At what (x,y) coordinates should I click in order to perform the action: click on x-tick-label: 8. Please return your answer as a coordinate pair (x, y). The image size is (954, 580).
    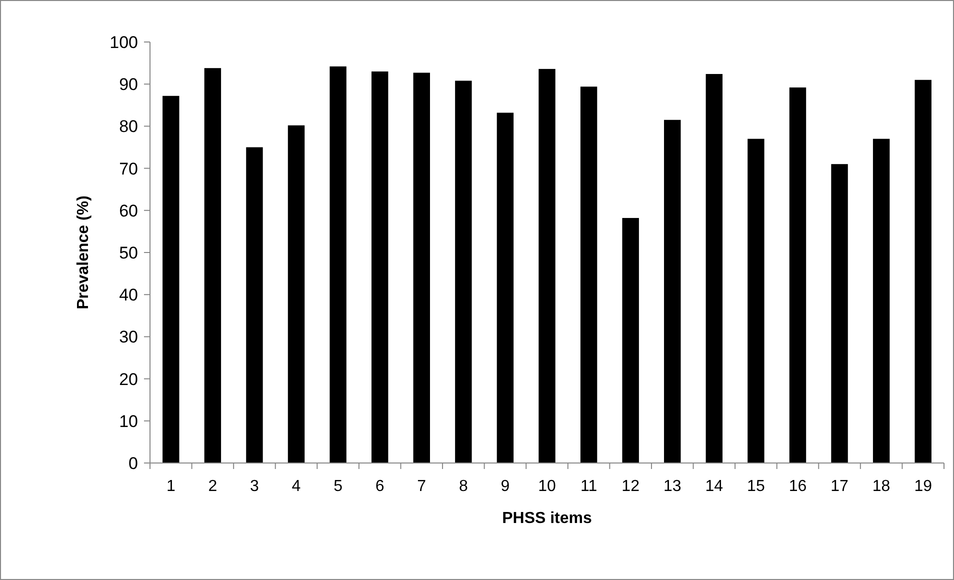
    Looking at the image, I should click on (463, 486).